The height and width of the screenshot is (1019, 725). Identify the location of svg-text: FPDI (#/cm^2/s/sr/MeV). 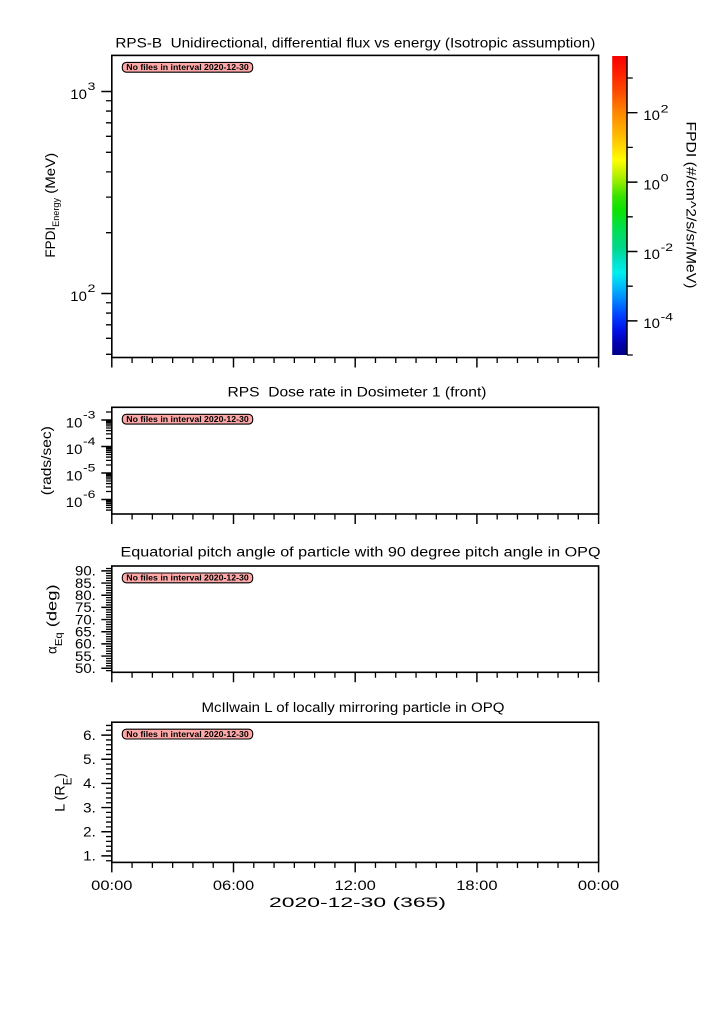
(690, 205).